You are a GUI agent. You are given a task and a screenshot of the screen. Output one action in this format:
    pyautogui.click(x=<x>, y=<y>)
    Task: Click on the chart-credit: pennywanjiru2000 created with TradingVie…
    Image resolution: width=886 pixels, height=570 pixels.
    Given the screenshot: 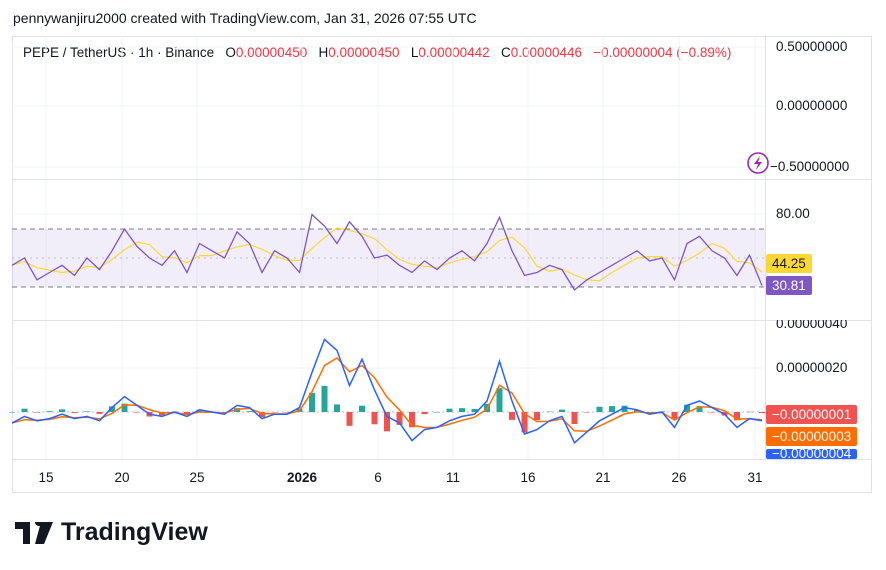 What is the action you would take?
    pyautogui.click(x=245, y=18)
    